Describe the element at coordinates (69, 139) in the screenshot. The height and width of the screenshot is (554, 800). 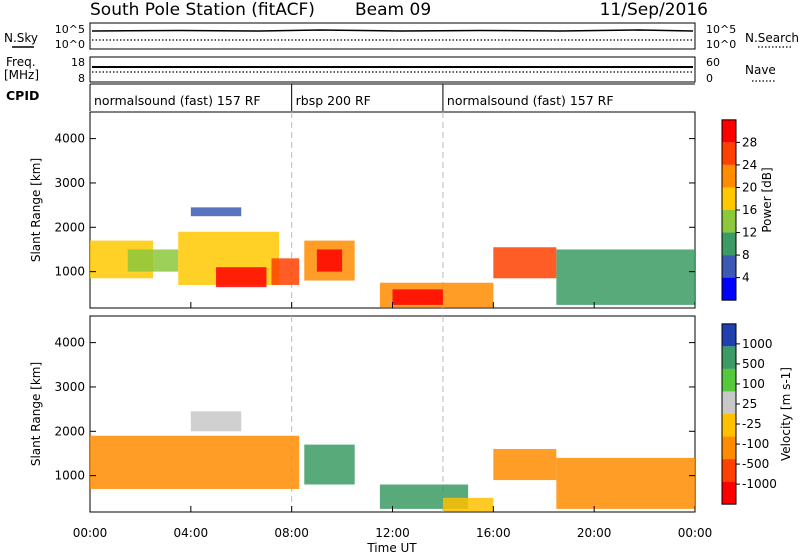
I see `power-ytick-label-3: 4000` at that location.